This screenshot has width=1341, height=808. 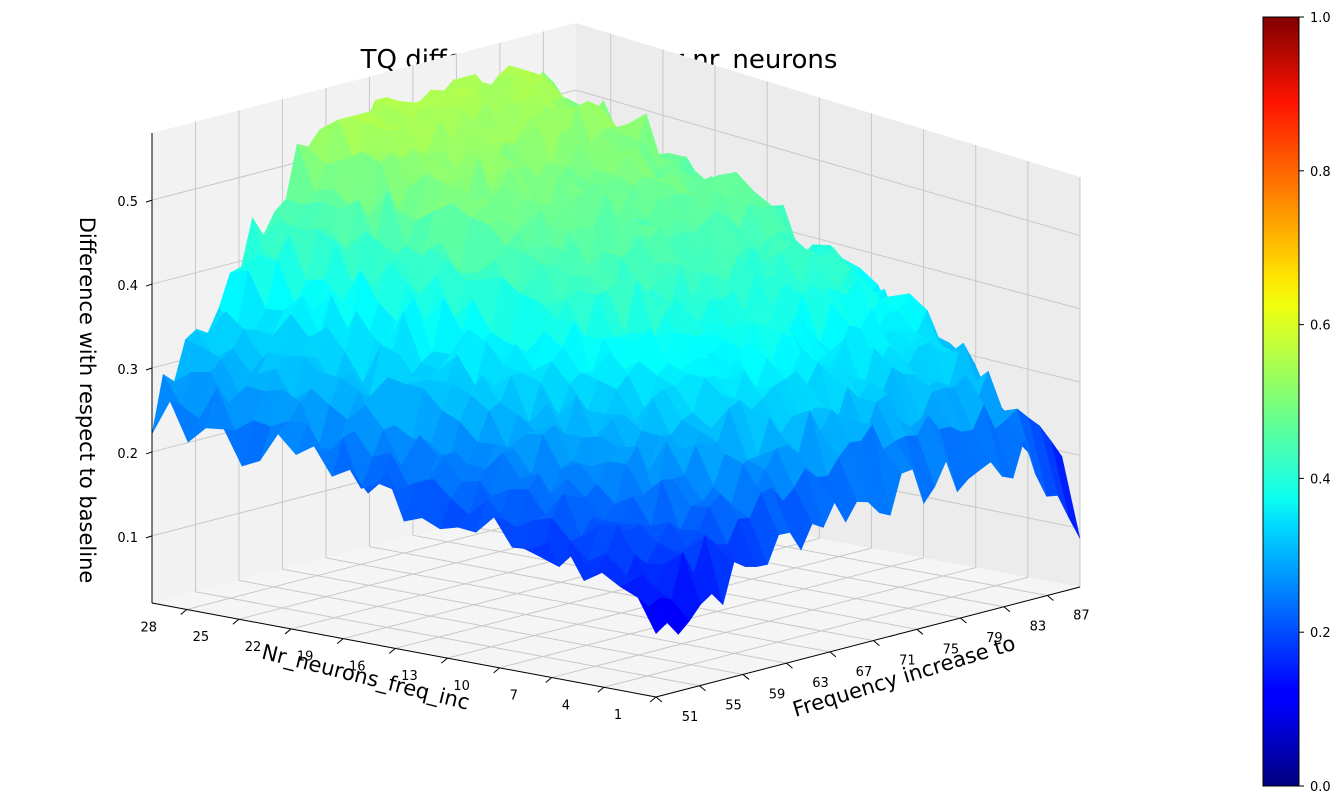 What do you see at coordinates (566, 705) in the screenshot?
I see `y-tick-label: 4` at bounding box center [566, 705].